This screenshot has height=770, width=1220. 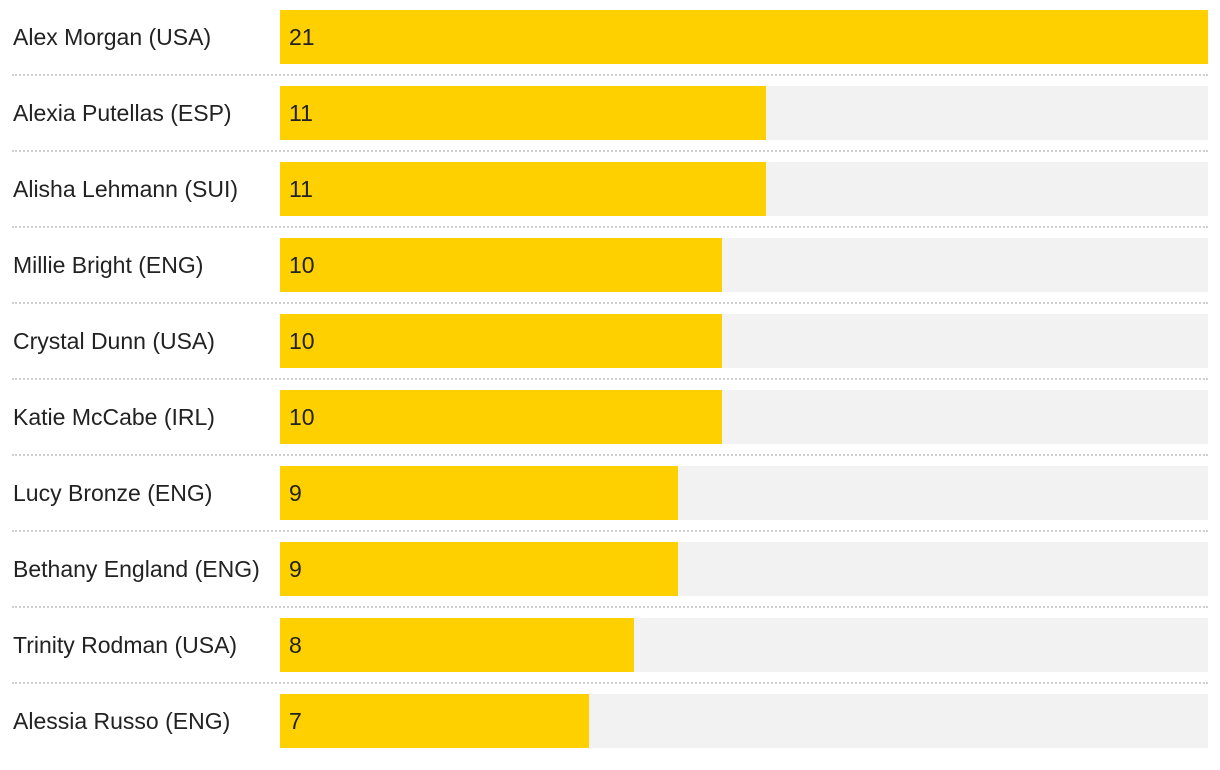 What do you see at coordinates (108, 265) in the screenshot?
I see `category-label: Millie Bright (ENG)` at bounding box center [108, 265].